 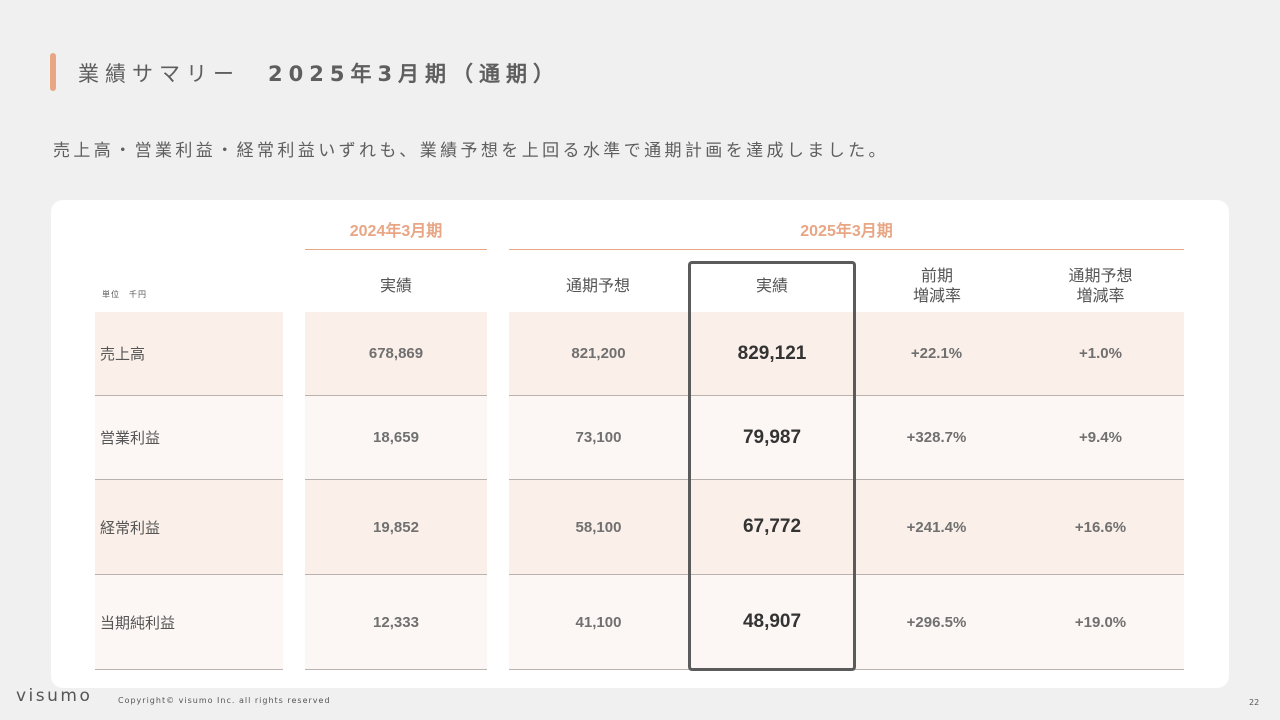 I want to click on period-prev-underline, so click(x=396, y=249).